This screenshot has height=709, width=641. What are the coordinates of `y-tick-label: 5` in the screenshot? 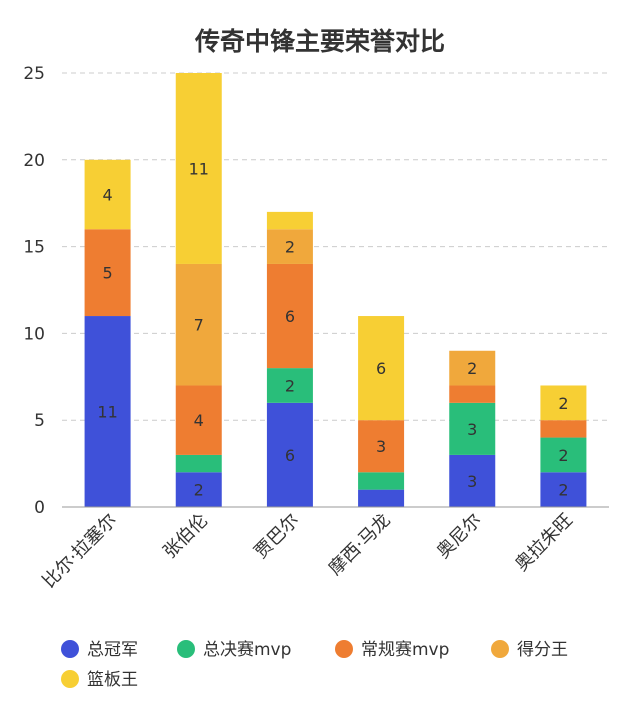 It's located at (39, 421).